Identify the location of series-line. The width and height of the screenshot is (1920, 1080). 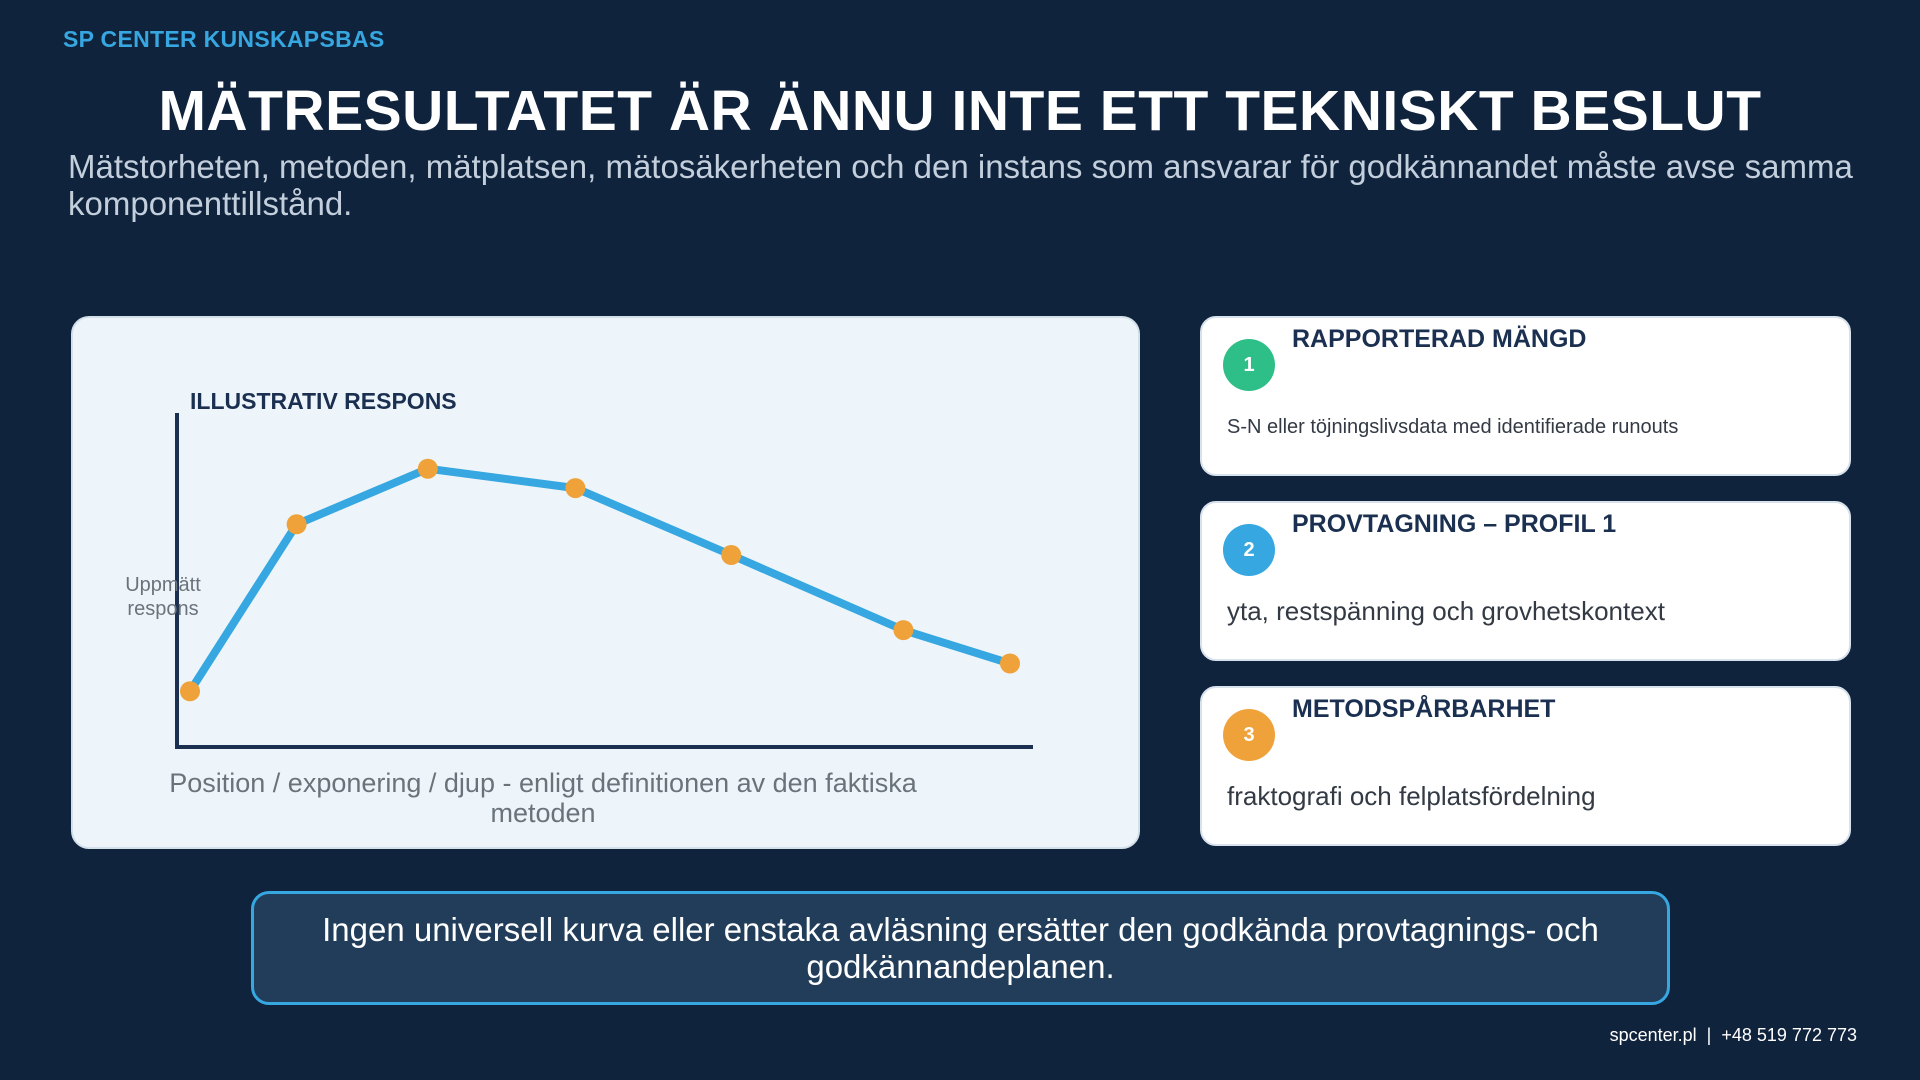
(600, 580).